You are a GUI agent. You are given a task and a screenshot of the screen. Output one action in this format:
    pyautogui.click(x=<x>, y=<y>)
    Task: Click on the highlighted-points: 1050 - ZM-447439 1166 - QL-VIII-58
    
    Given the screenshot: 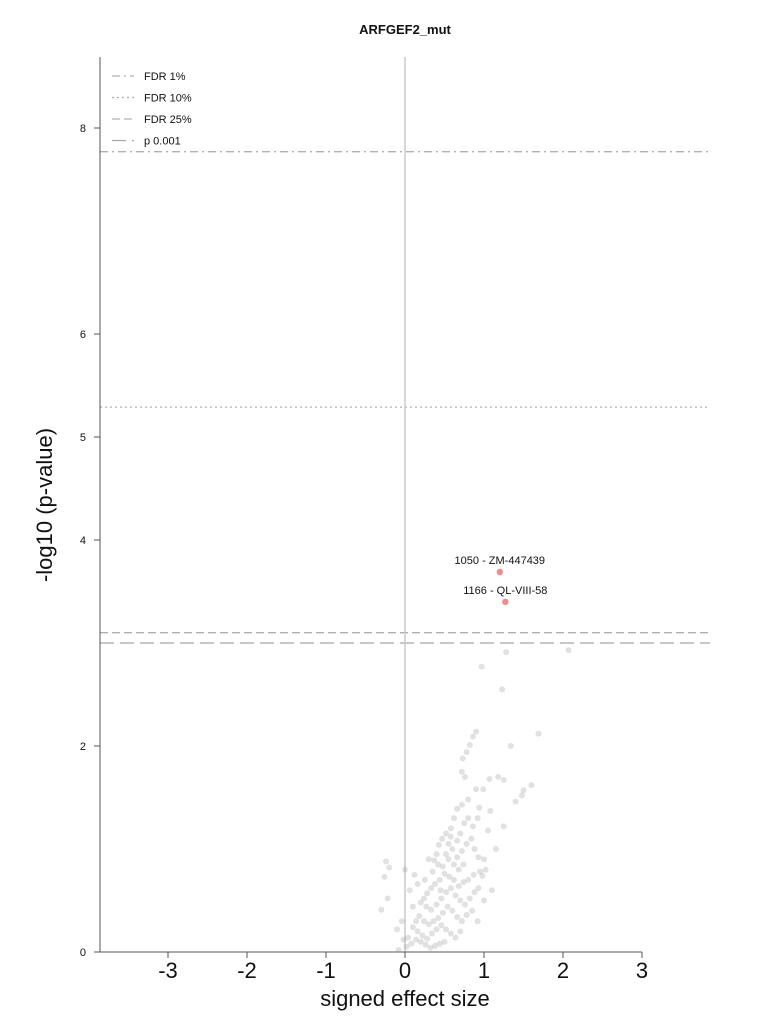 What is the action you would take?
    pyautogui.click(x=501, y=580)
    